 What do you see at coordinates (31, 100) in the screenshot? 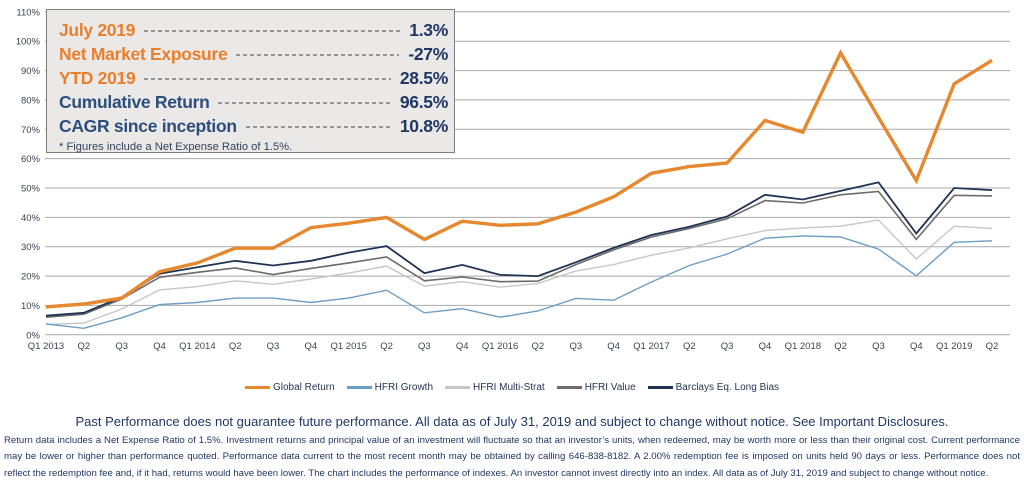
I see `svg-text: 80%` at bounding box center [31, 100].